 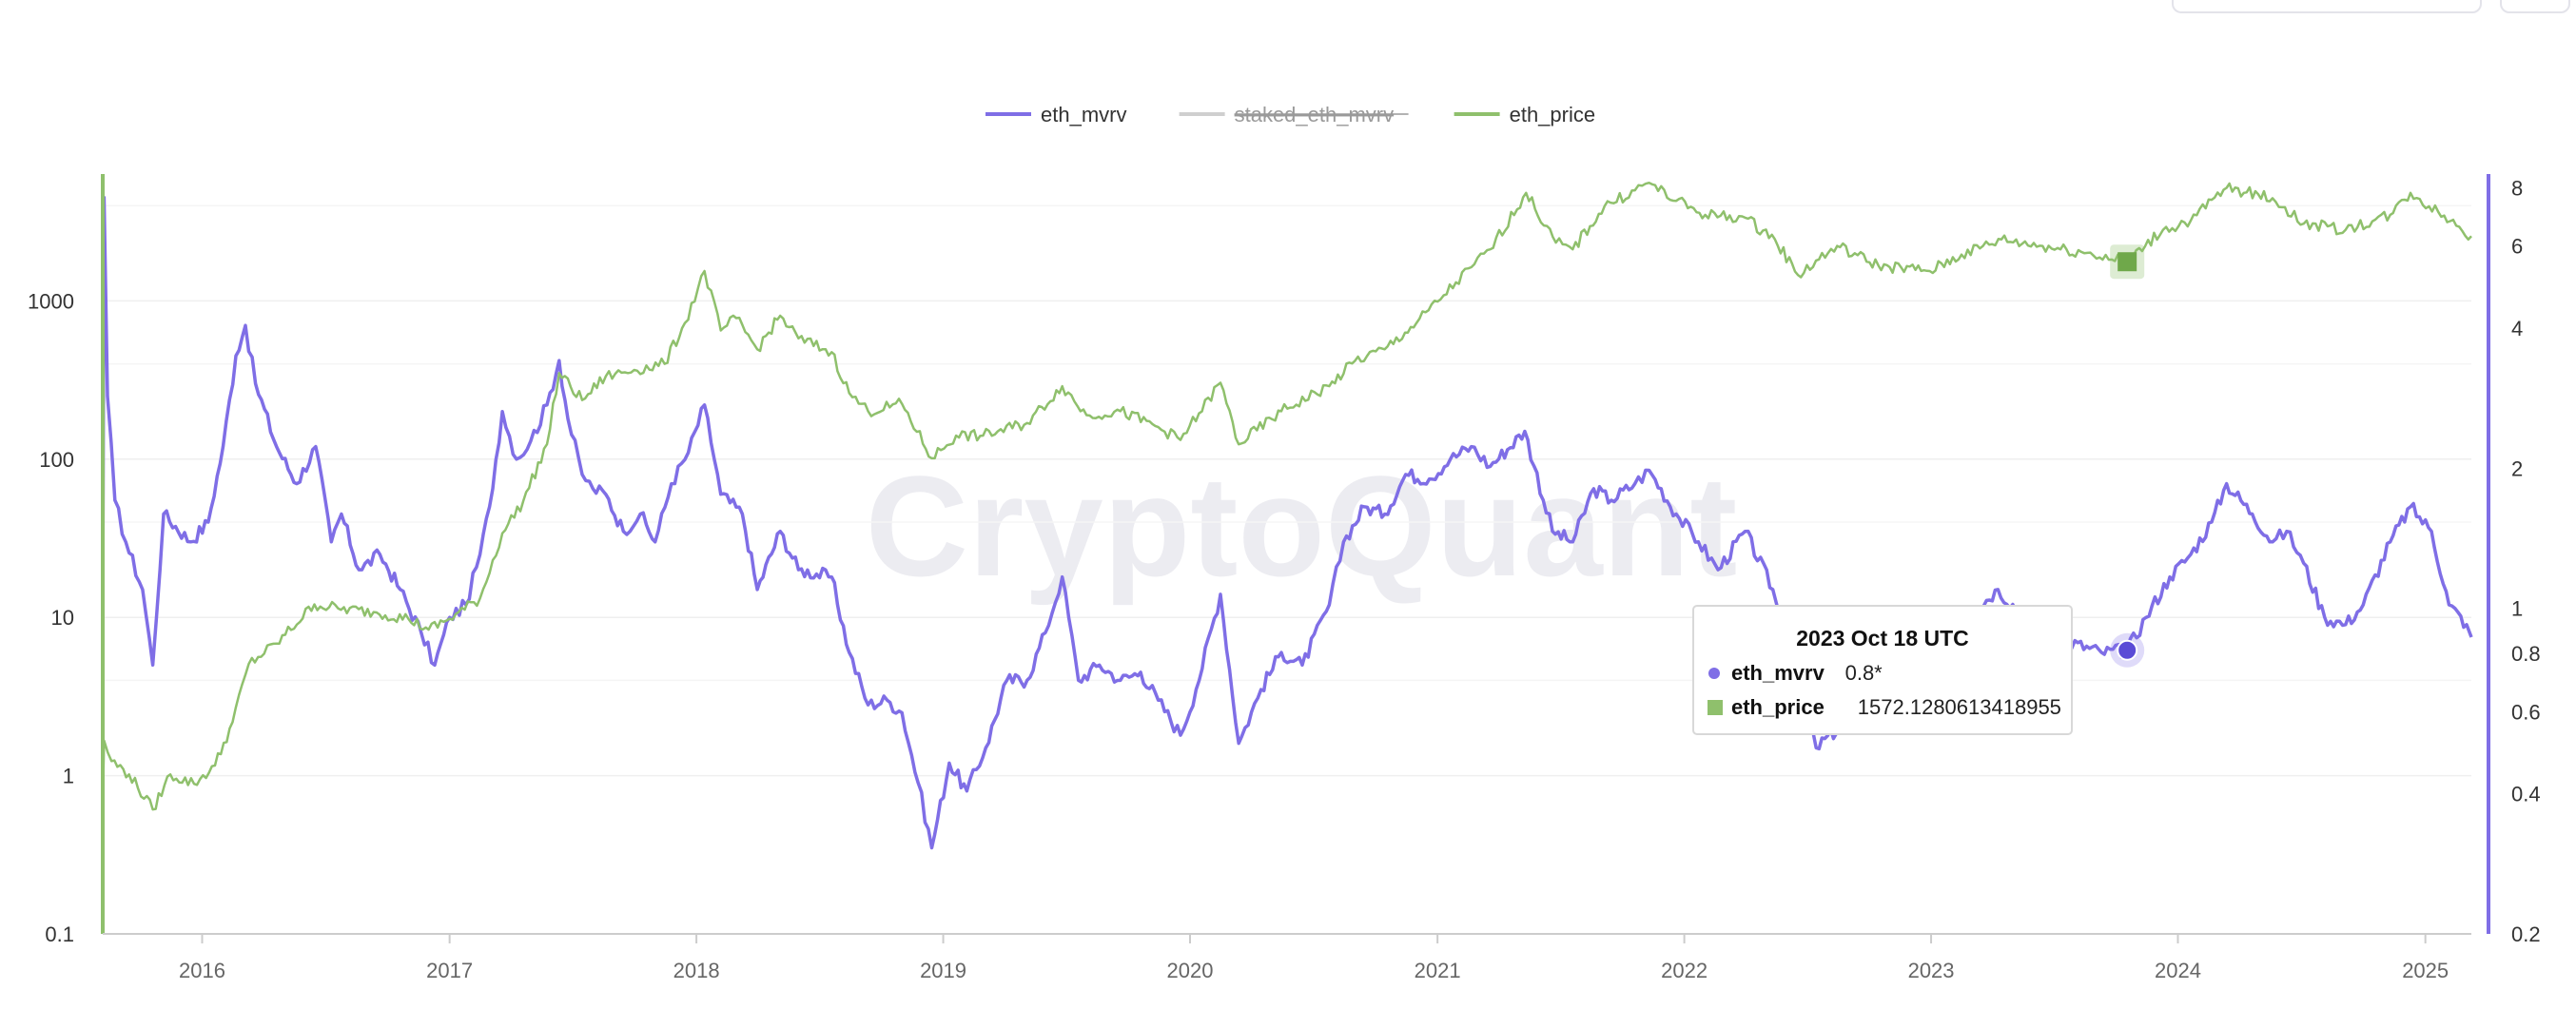 I want to click on hover-marker-mvrv, so click(x=2128, y=650).